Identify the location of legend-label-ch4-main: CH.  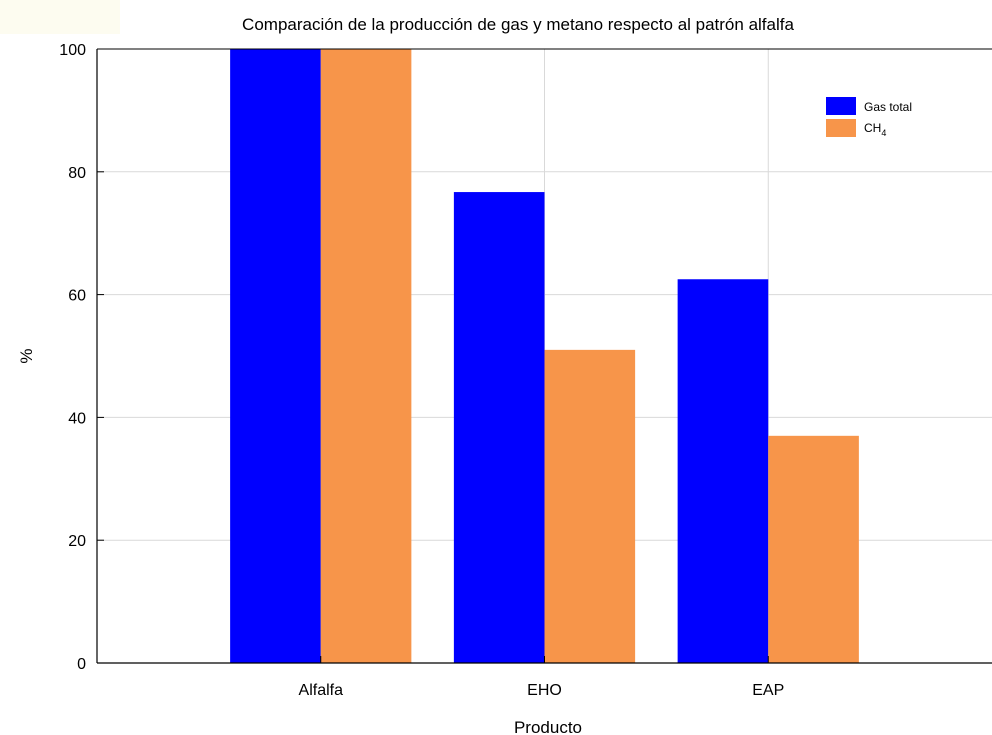
(872, 128).